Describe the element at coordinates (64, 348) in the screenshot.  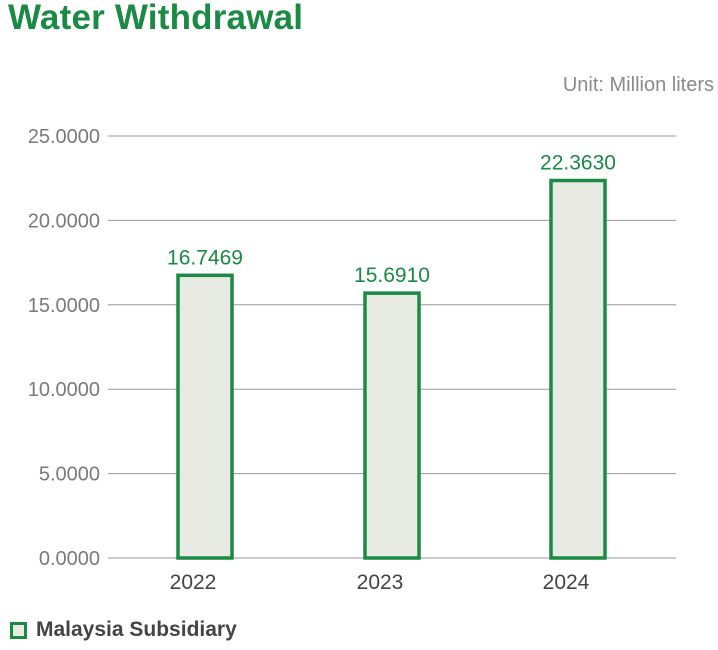
I see `y-axis: 0.0000 5.0000 10.0000 15.0000 20.0000 25.0000` at that location.